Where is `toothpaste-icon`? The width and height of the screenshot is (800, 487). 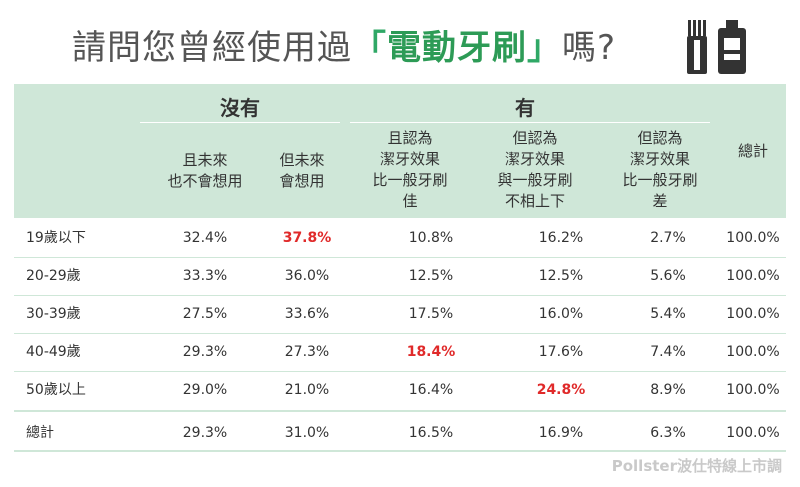 toothpaste-icon is located at coordinates (732, 47).